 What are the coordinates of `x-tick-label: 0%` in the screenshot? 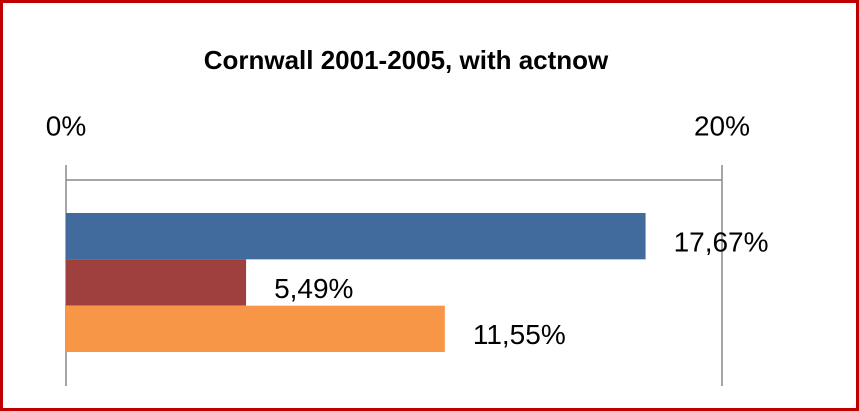 It's located at (66, 125).